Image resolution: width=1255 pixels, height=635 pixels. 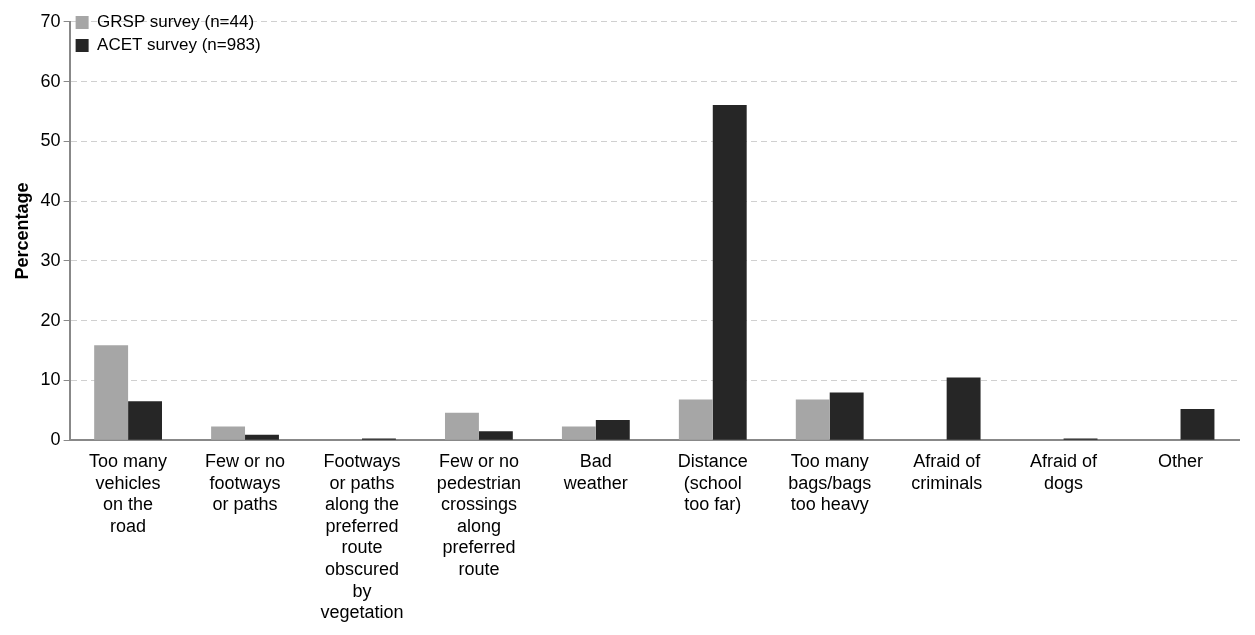 What do you see at coordinates (50, 259) in the screenshot?
I see `y-tick-label: 30` at bounding box center [50, 259].